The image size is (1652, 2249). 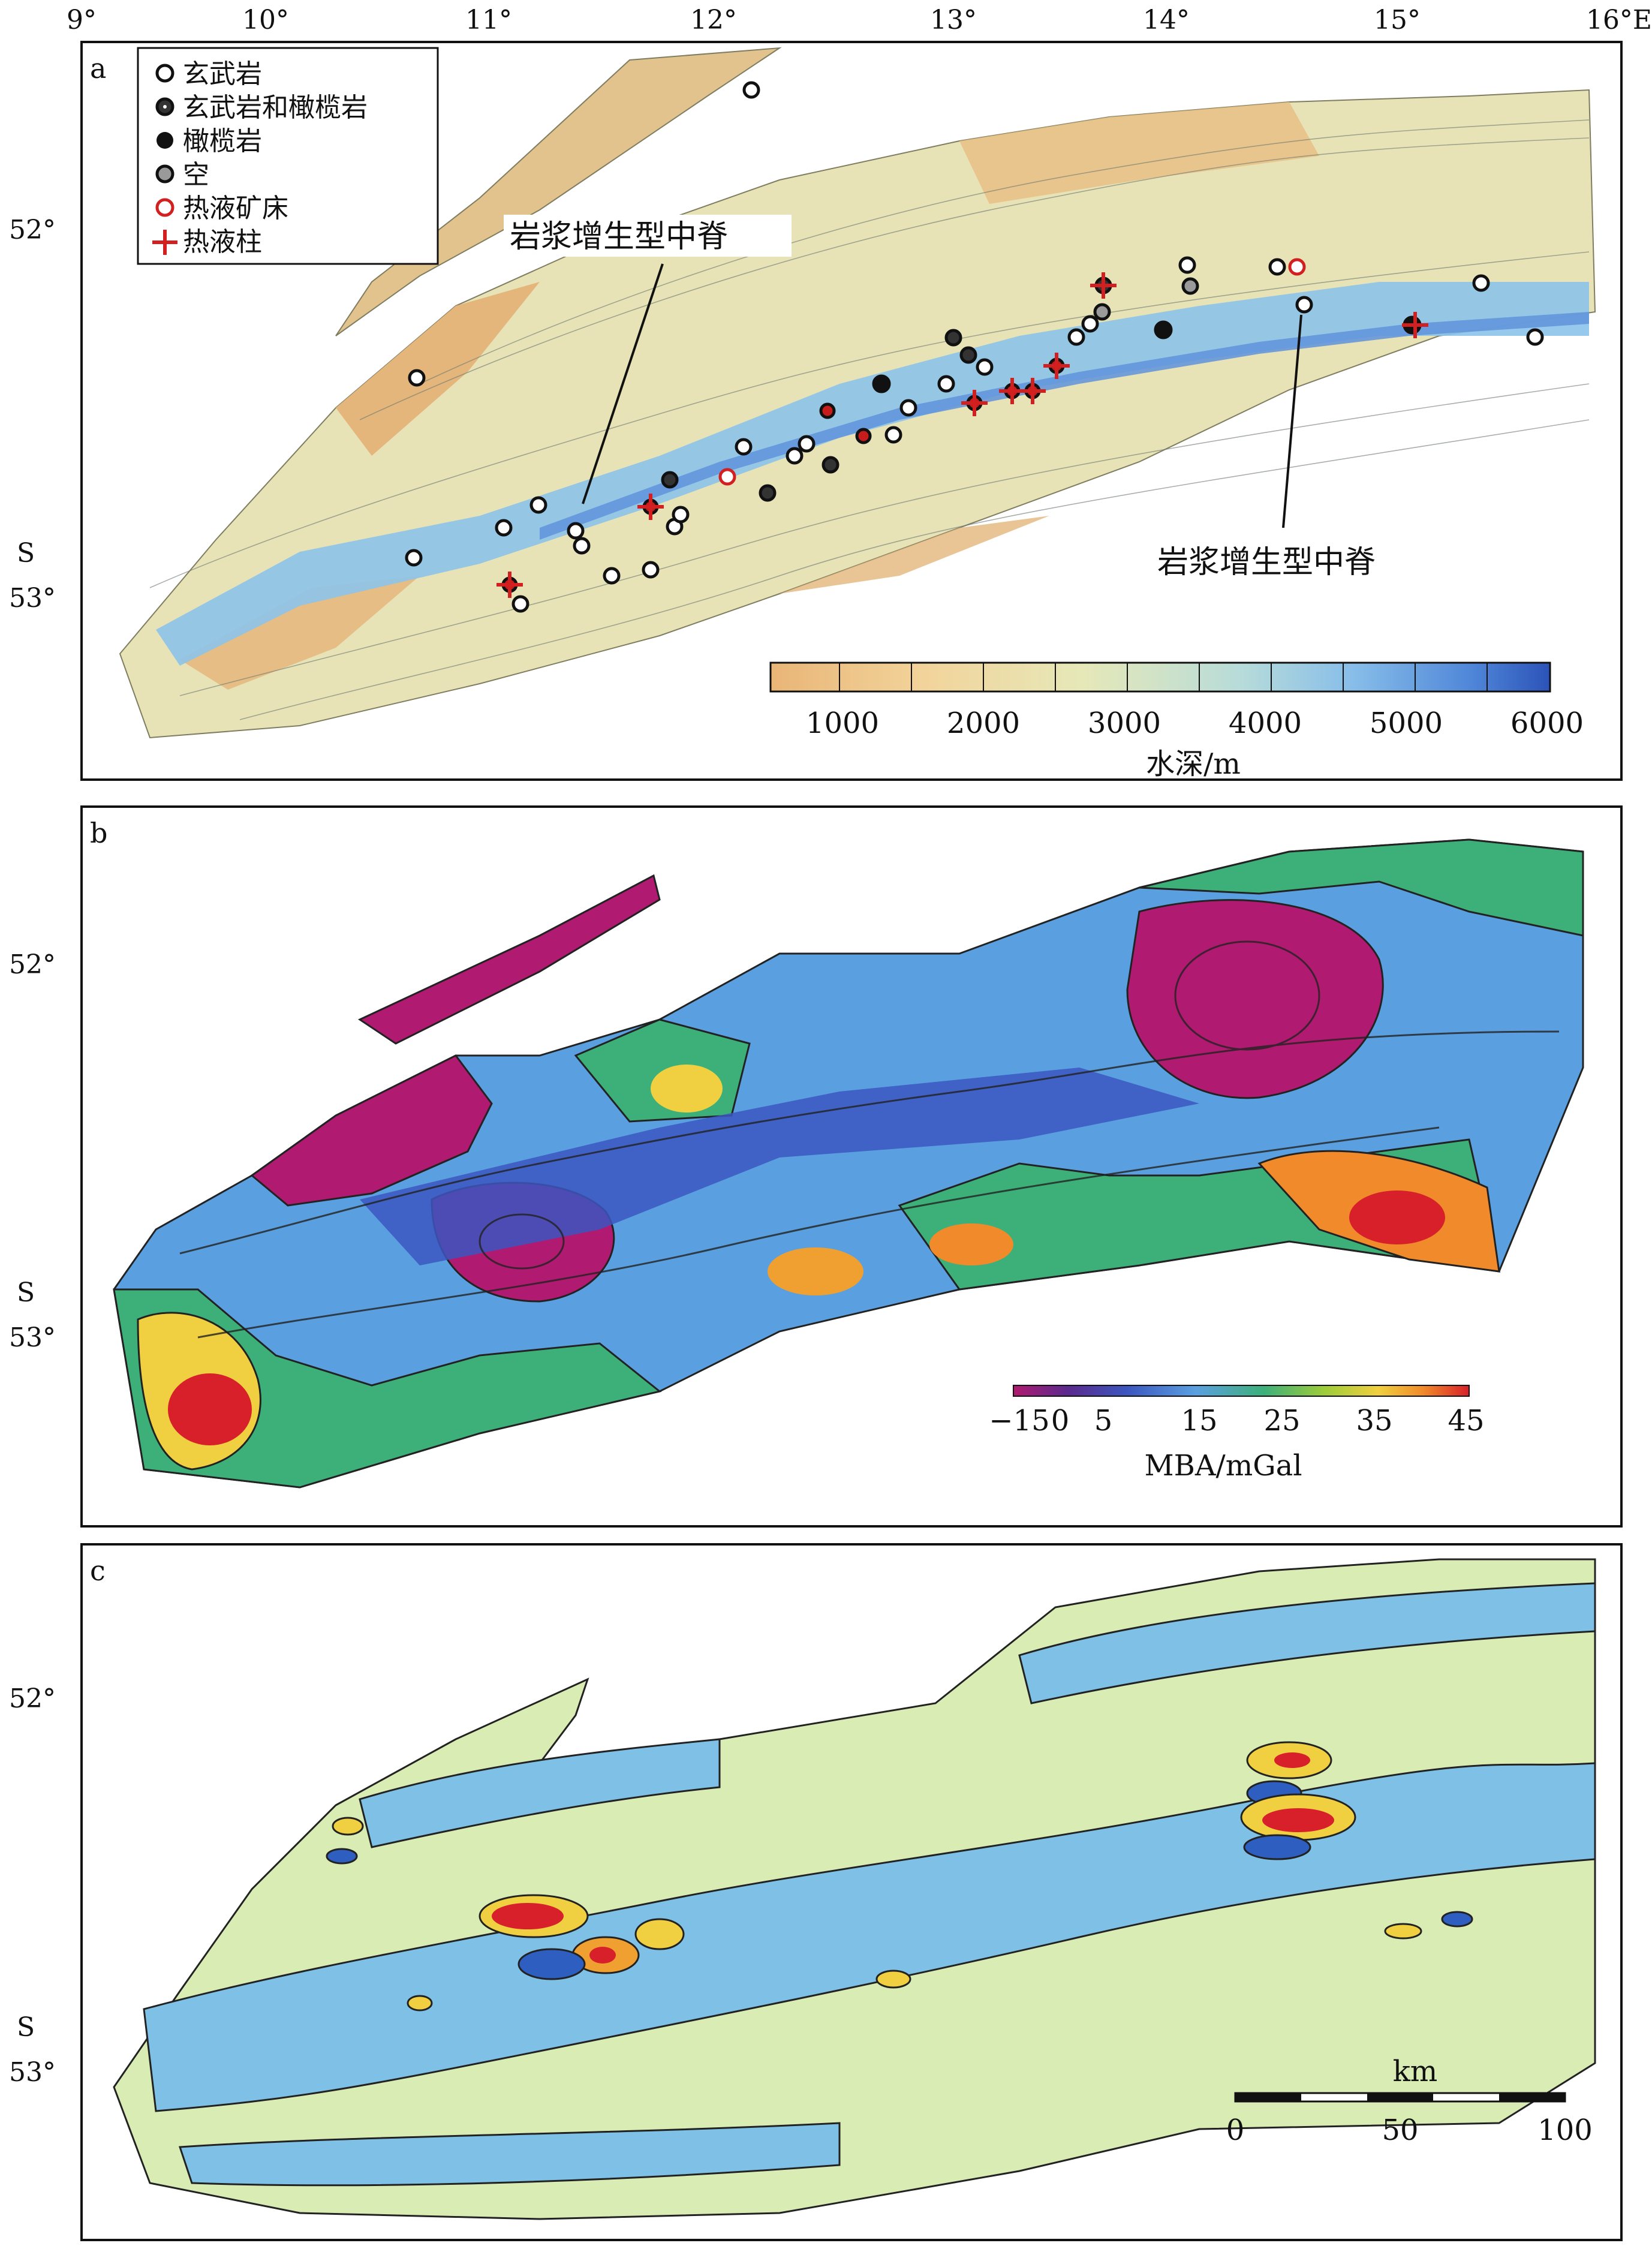 What do you see at coordinates (509, 959) in the screenshot?
I see `mba-northwest-spur` at bounding box center [509, 959].